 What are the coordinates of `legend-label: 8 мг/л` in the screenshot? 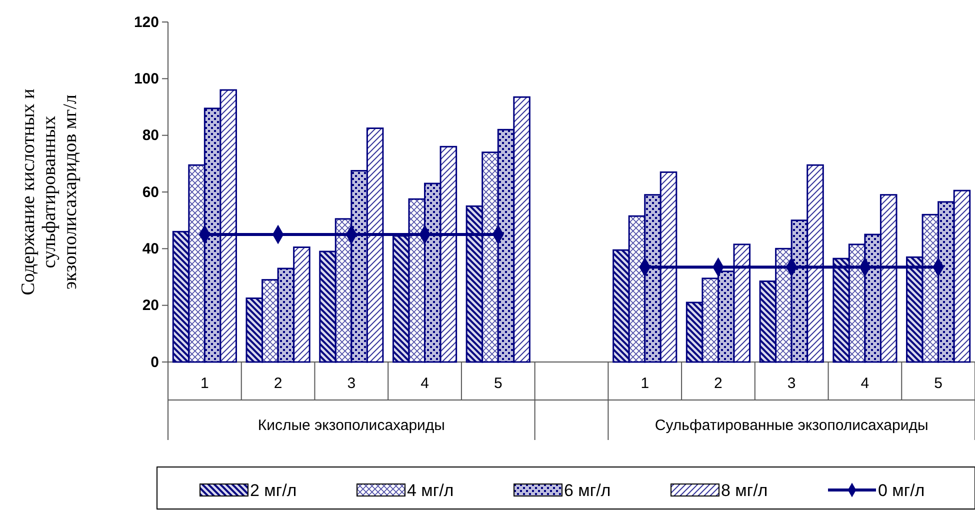 It's located at (744, 490).